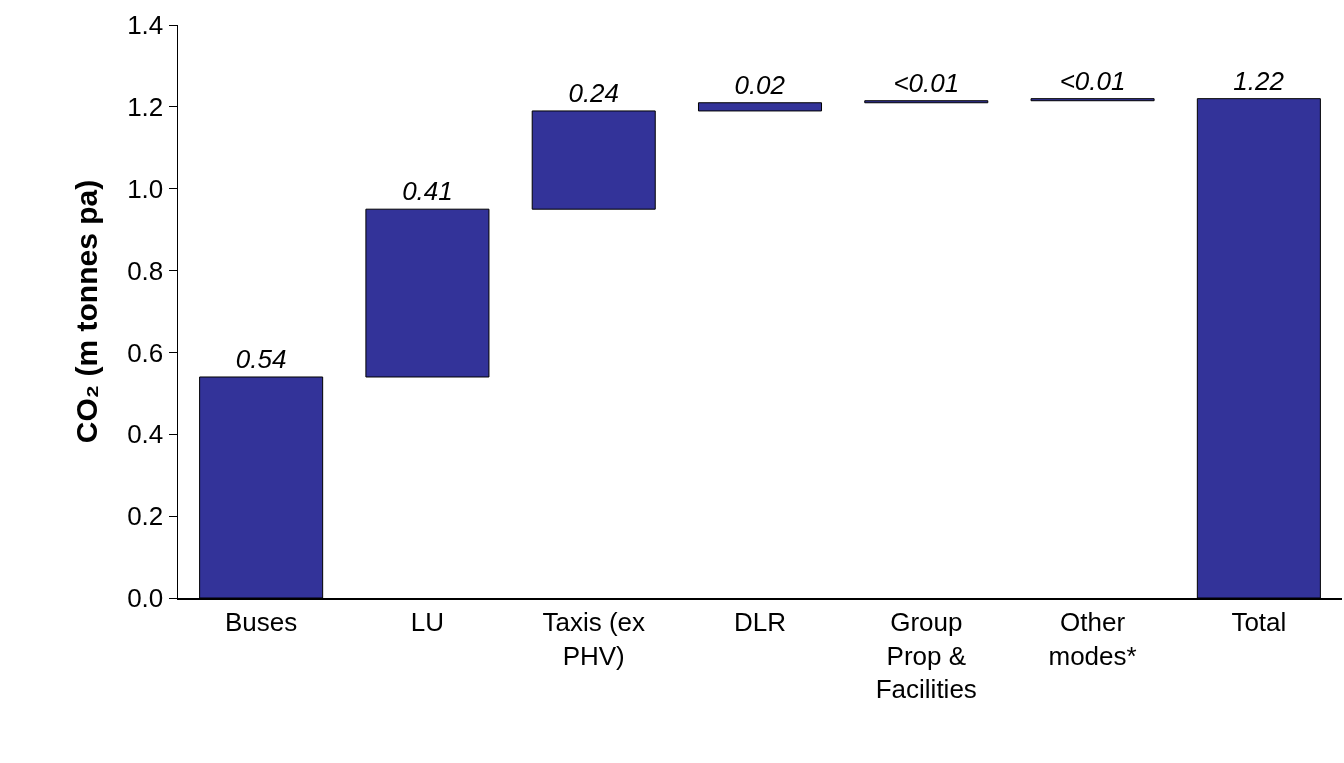 Image resolution: width=1344 pixels, height=763 pixels. I want to click on x-tick-label: LU, so click(427, 621).